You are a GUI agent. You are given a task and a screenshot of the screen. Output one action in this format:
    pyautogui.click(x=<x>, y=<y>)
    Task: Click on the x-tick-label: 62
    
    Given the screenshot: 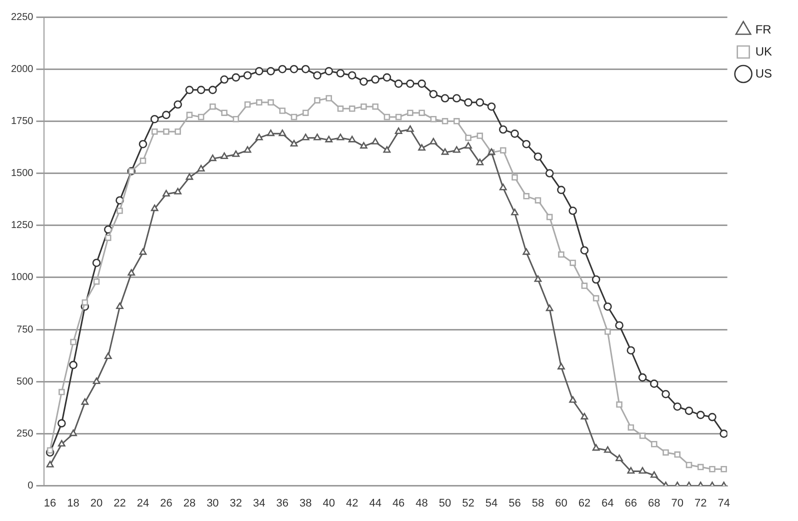 What is the action you would take?
    pyautogui.click(x=584, y=503)
    